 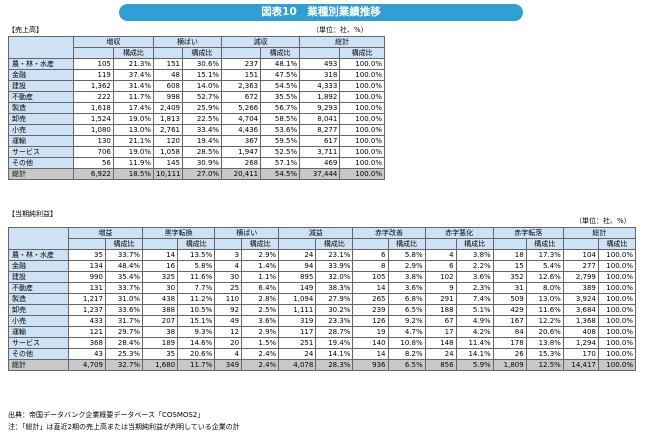 I want to click on profit-section-label: 【当期純利益】, so click(x=32, y=214).